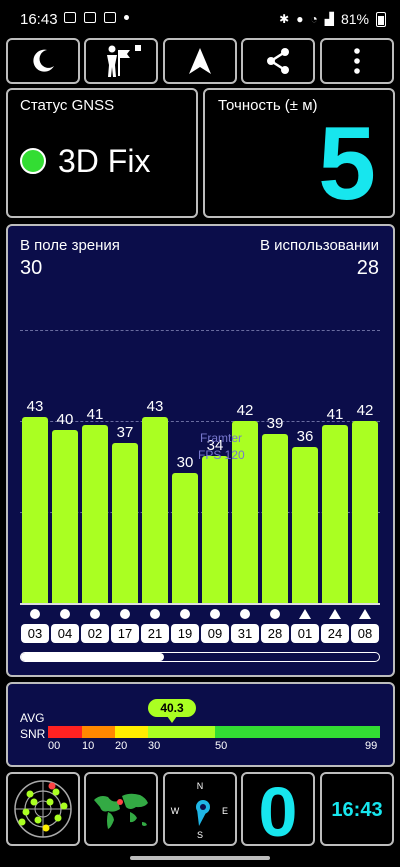  I want to click on share-button, so click(278, 61).